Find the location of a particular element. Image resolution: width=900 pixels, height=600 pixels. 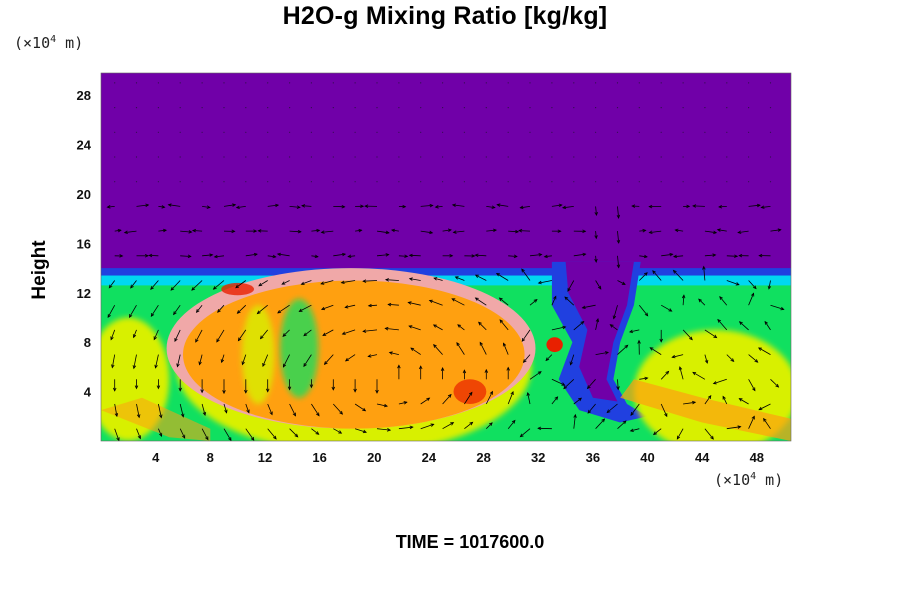

y-tick-label: 28 is located at coordinates (84, 95).